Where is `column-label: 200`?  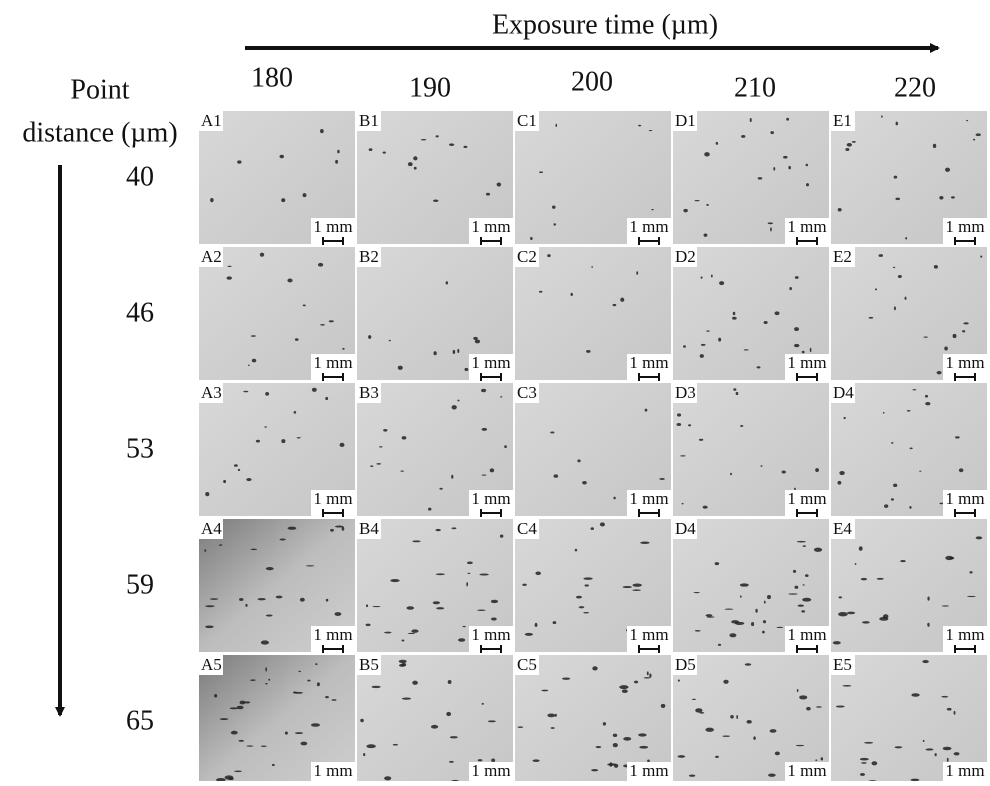
column-label: 200 is located at coordinates (592, 81).